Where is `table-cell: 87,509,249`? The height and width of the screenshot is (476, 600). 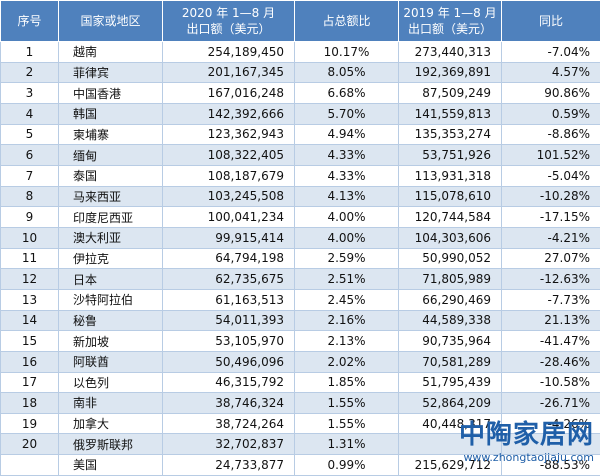
table-cell: 87,509,249 is located at coordinates (450, 93).